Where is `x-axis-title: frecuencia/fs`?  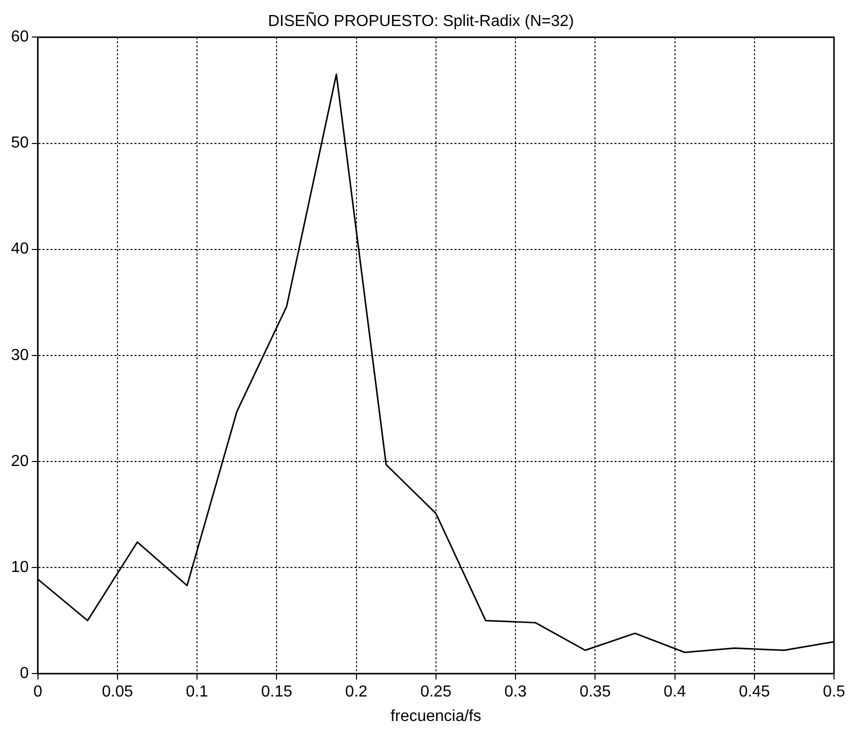
x-axis-title: frecuencia/fs is located at coordinates (436, 716).